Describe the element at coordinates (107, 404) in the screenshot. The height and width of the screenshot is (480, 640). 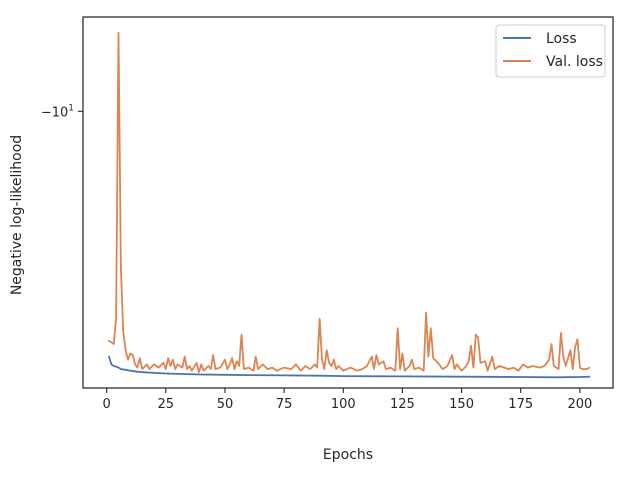
I see `x-tick-label: 0` at that location.